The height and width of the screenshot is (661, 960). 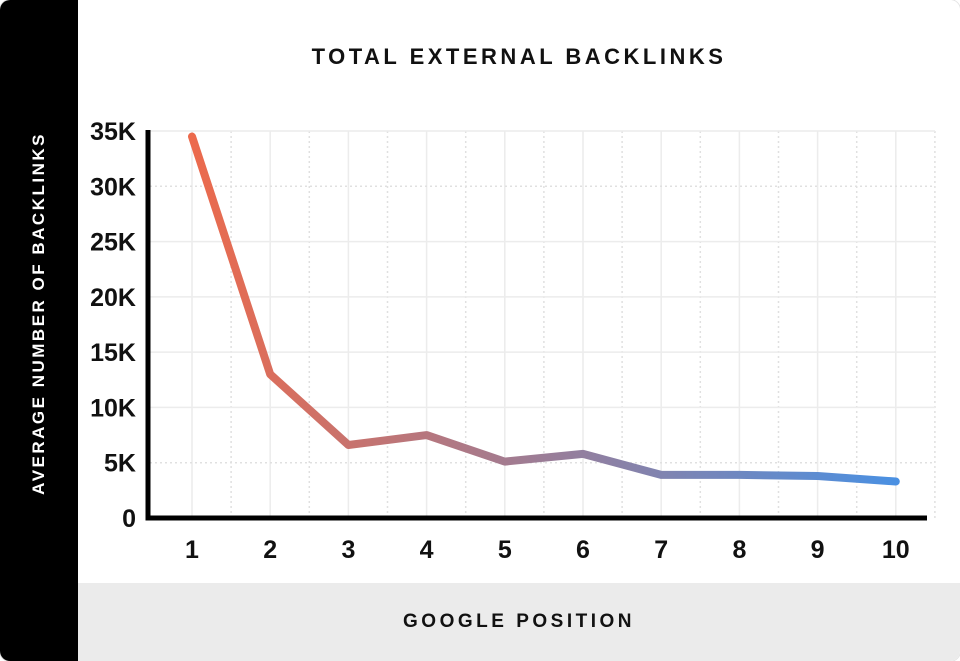 What do you see at coordinates (896, 550) in the screenshot?
I see `x-tick-label: 10` at bounding box center [896, 550].